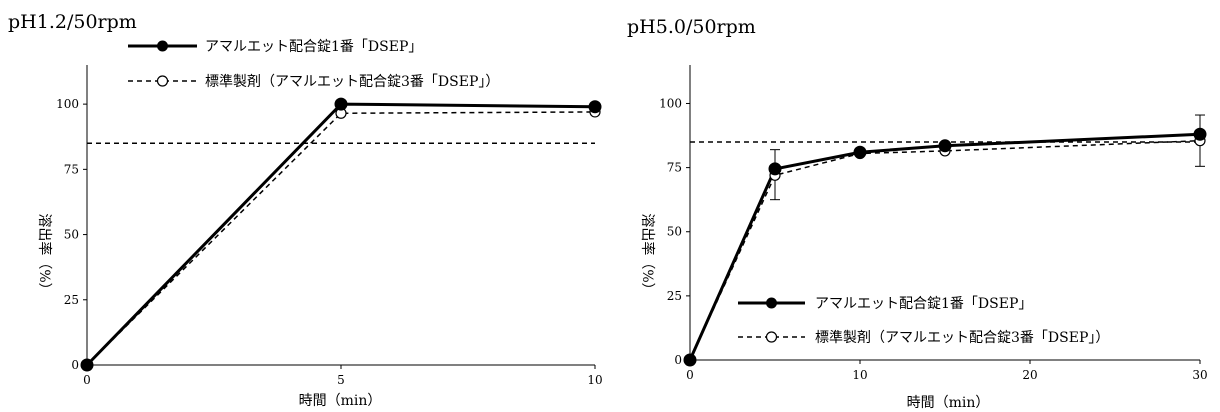  Describe the element at coordinates (691, 27) in the screenshot. I see `chart-title: pH5.0/50rpm` at that location.